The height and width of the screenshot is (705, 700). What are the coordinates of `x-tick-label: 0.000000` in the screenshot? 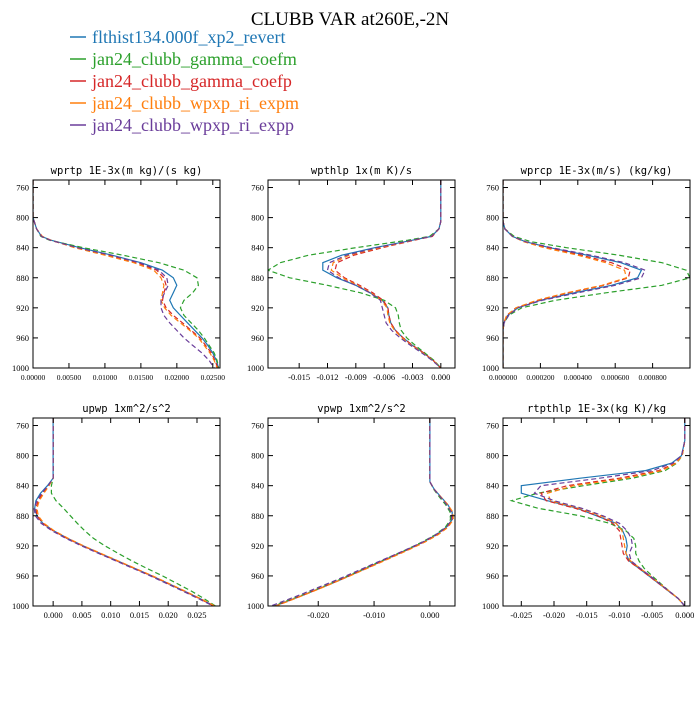 It's located at (503, 377).